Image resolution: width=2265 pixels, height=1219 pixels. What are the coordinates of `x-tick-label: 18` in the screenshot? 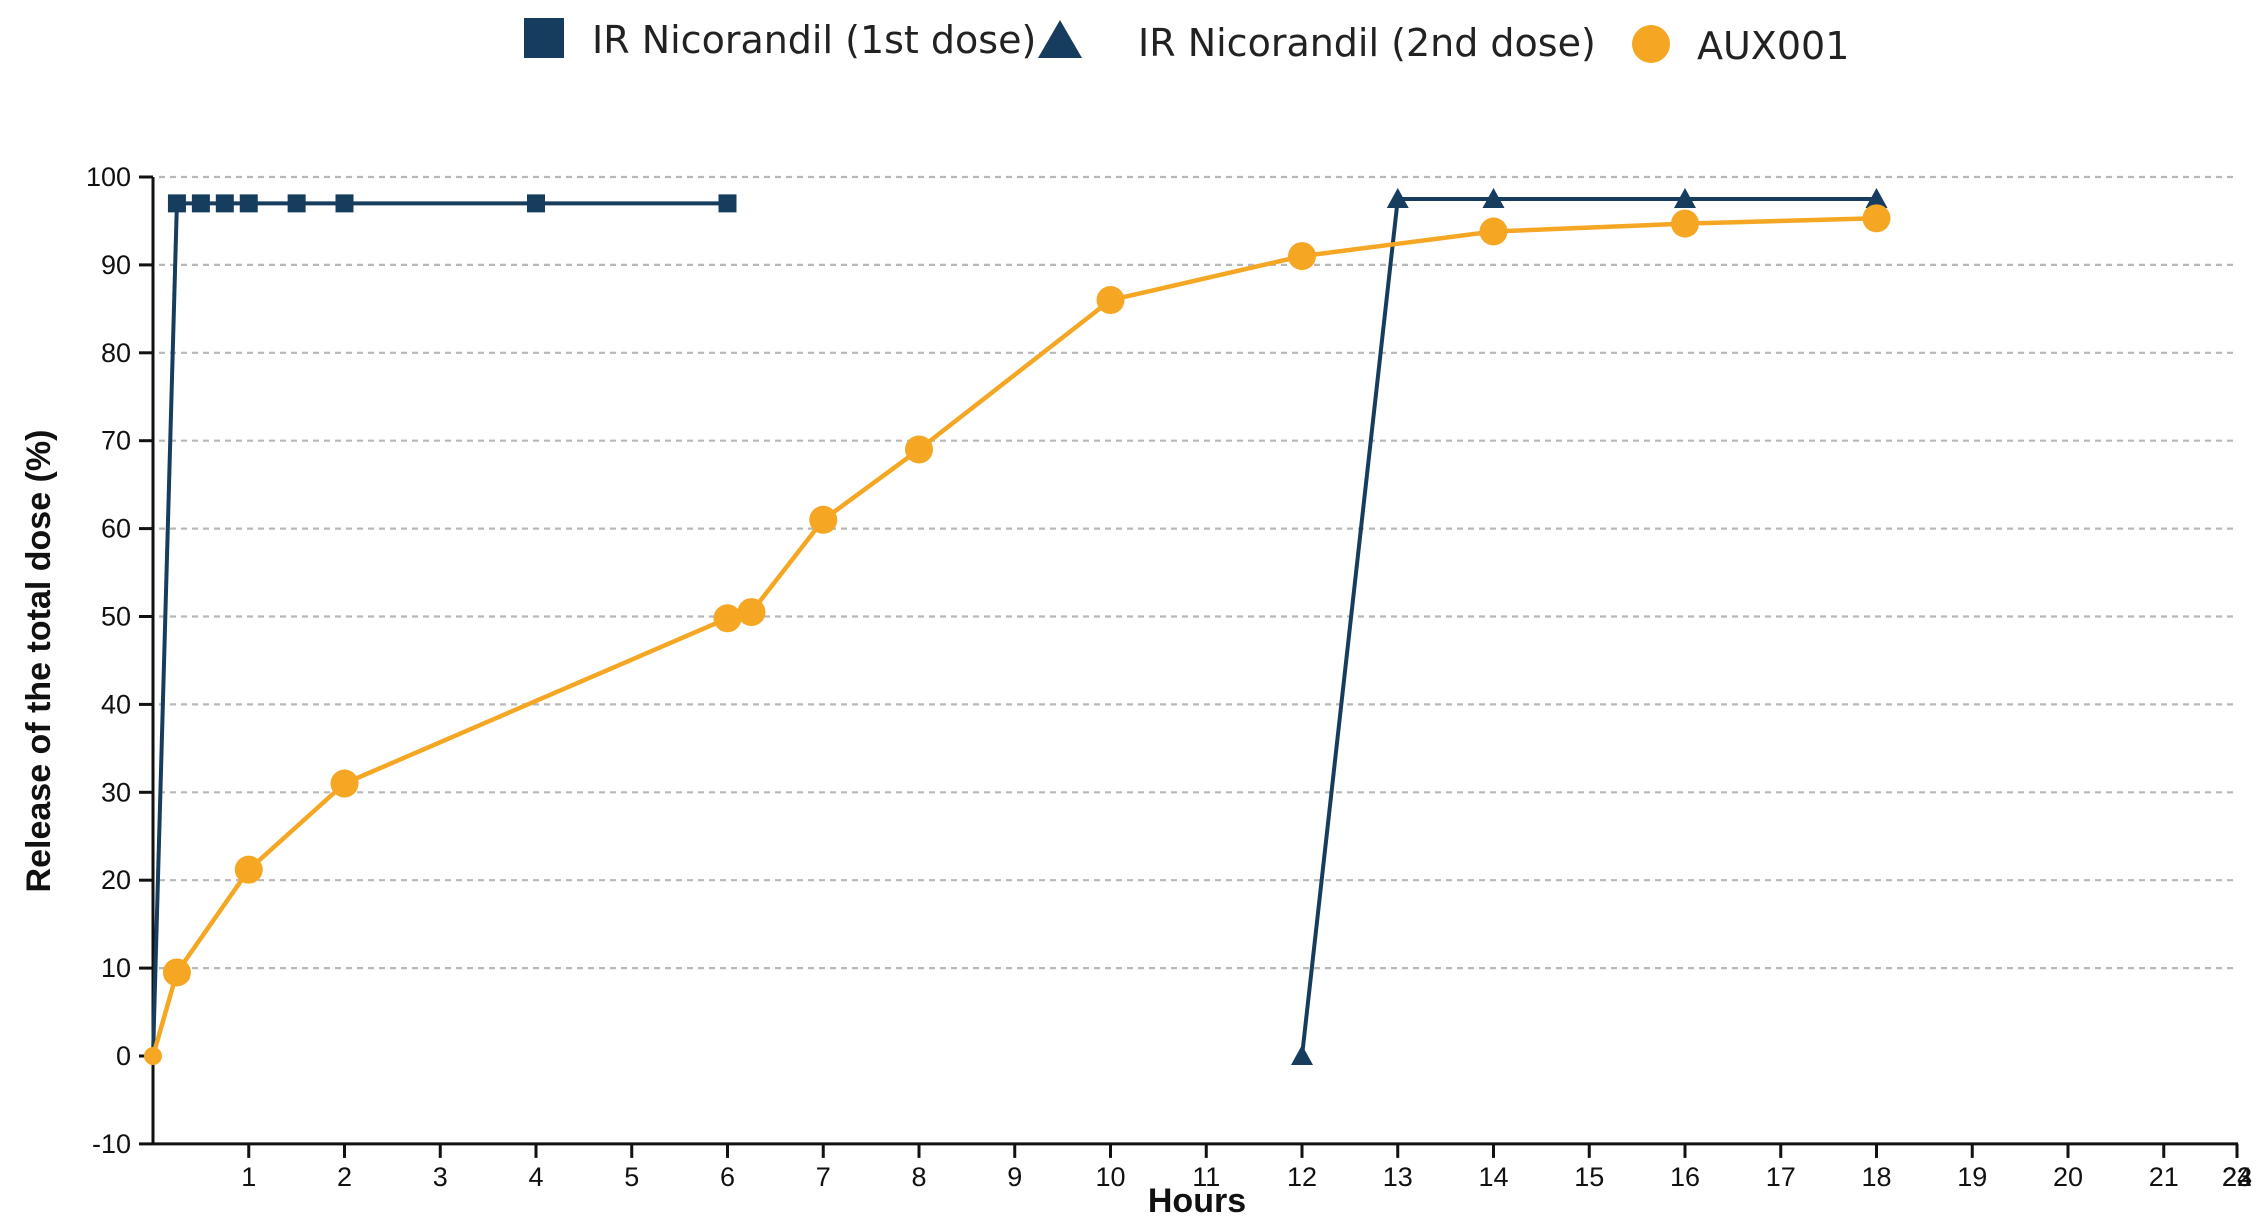 It's located at (1876, 1177).